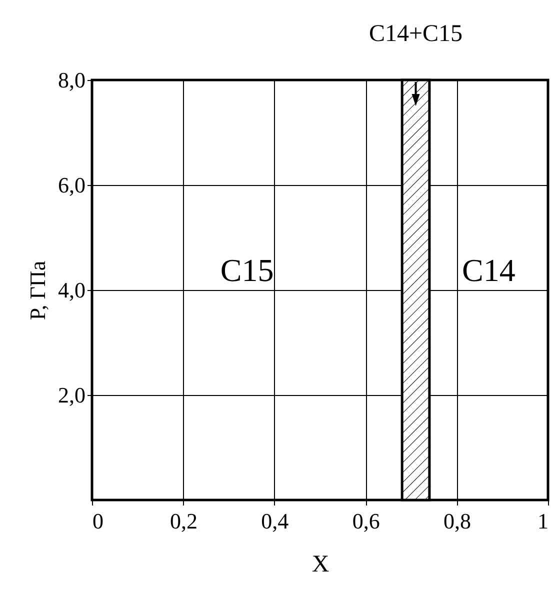 The image size is (551, 602). What do you see at coordinates (72, 395) in the screenshot?
I see `y-tick-label: 2,0` at bounding box center [72, 395].